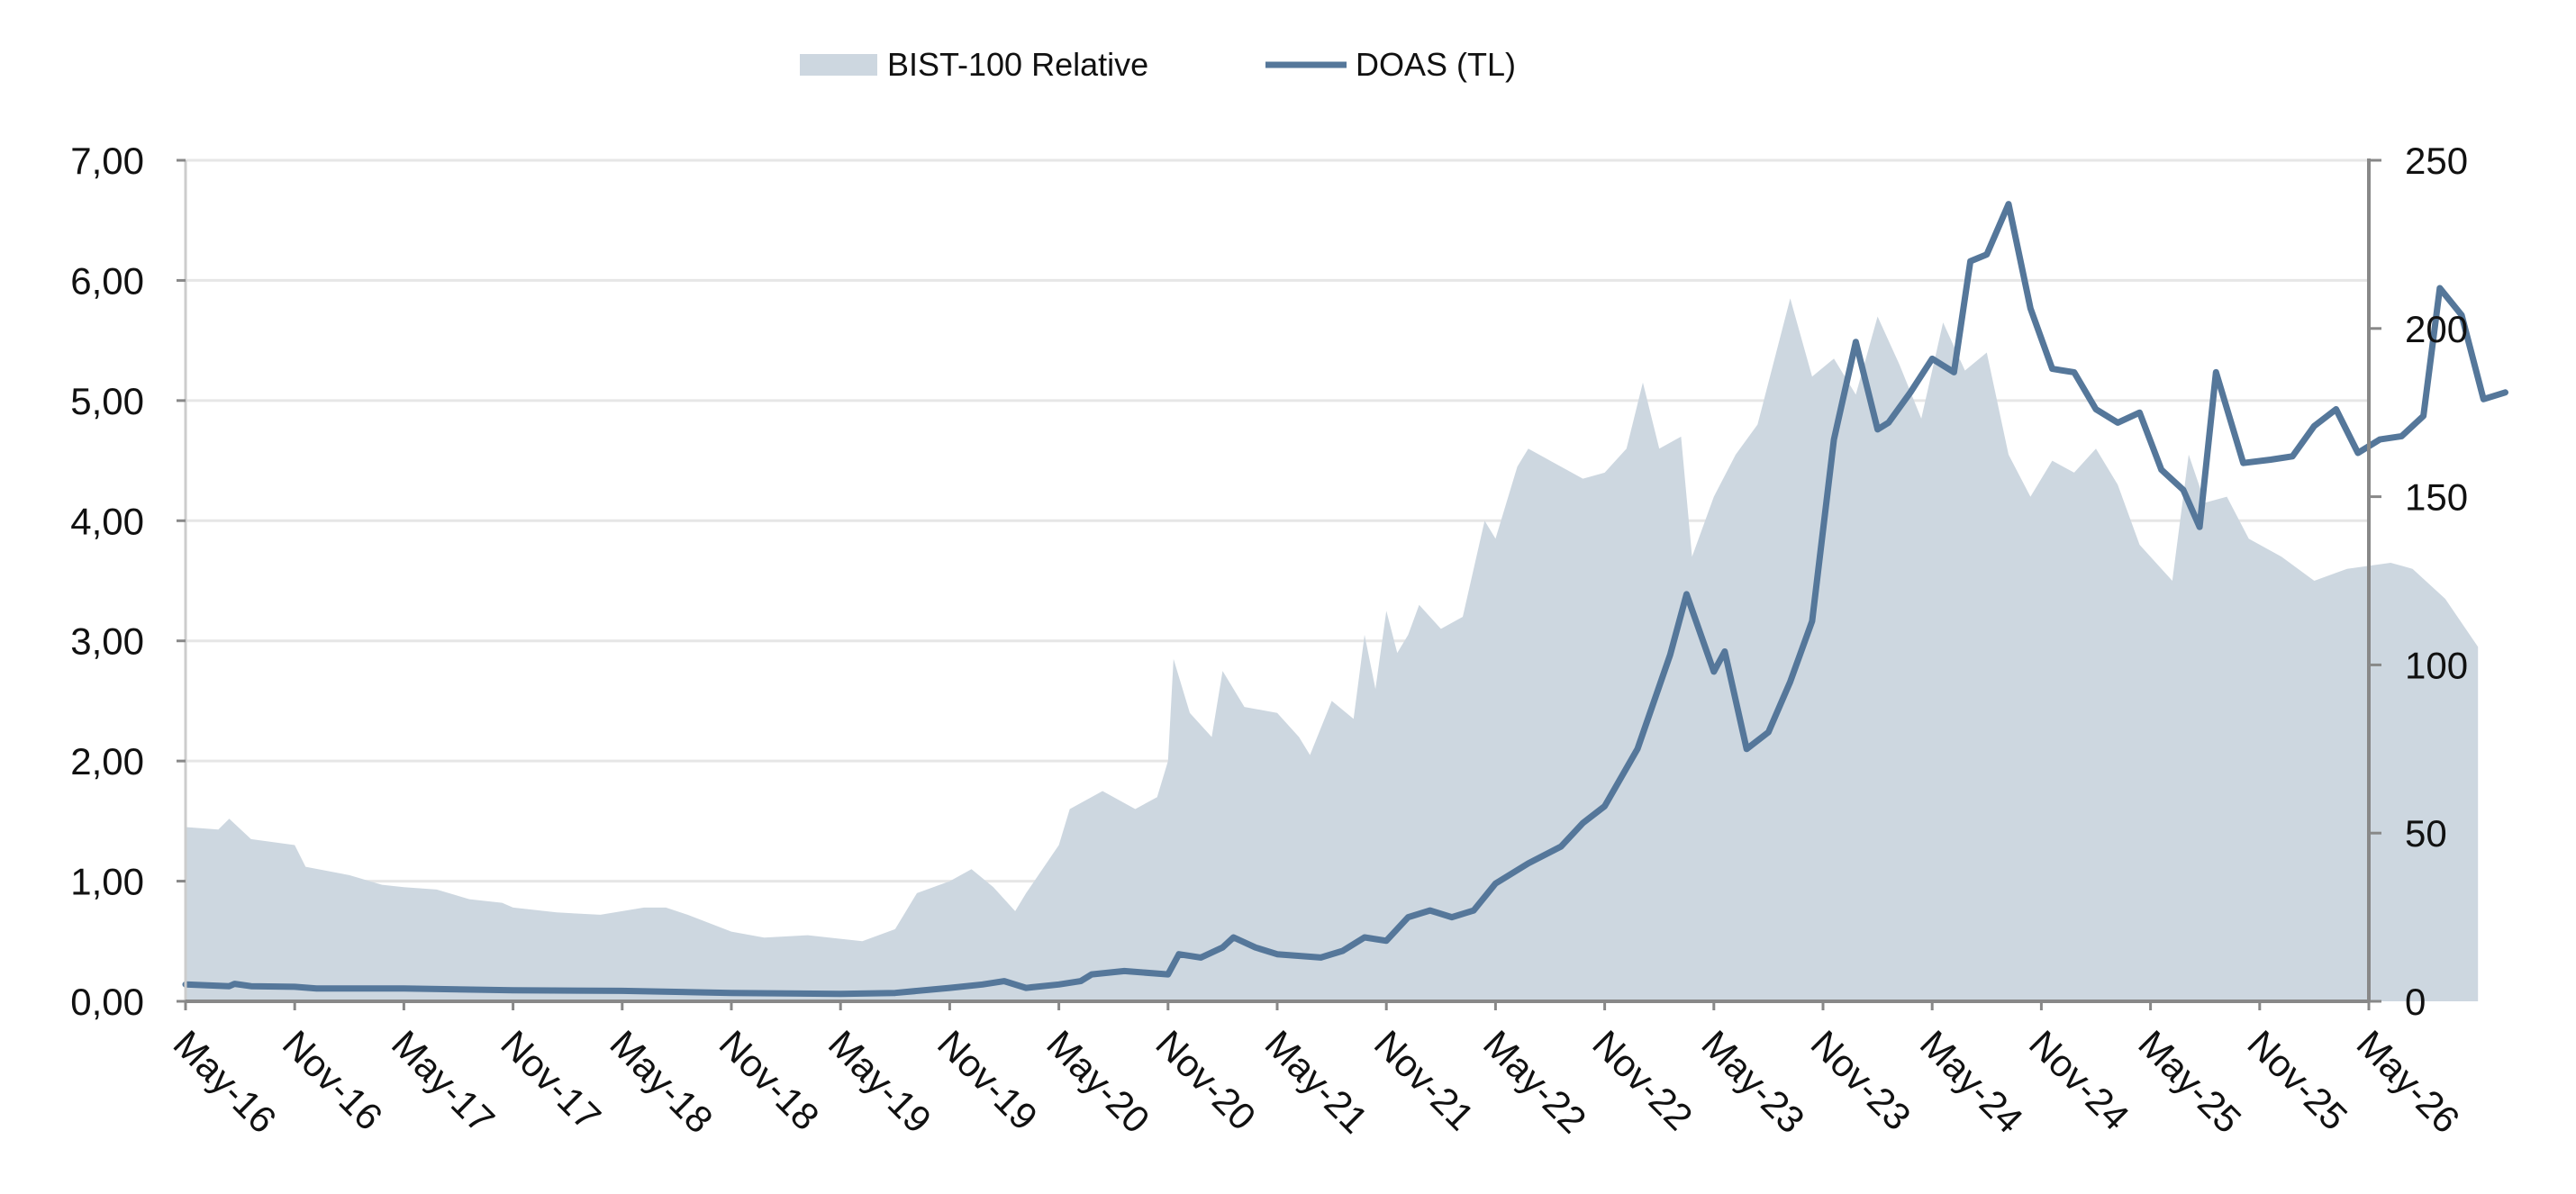 This screenshot has width=2576, height=1194. I want to click on left-tick-label: 2,00, so click(107, 761).